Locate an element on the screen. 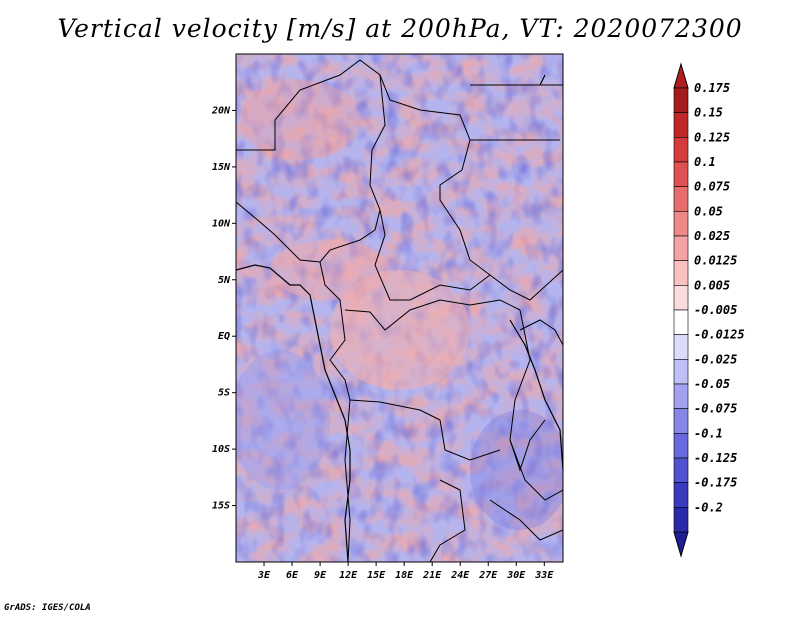  colorbar-label: -0.1 is located at coordinates (708, 433).